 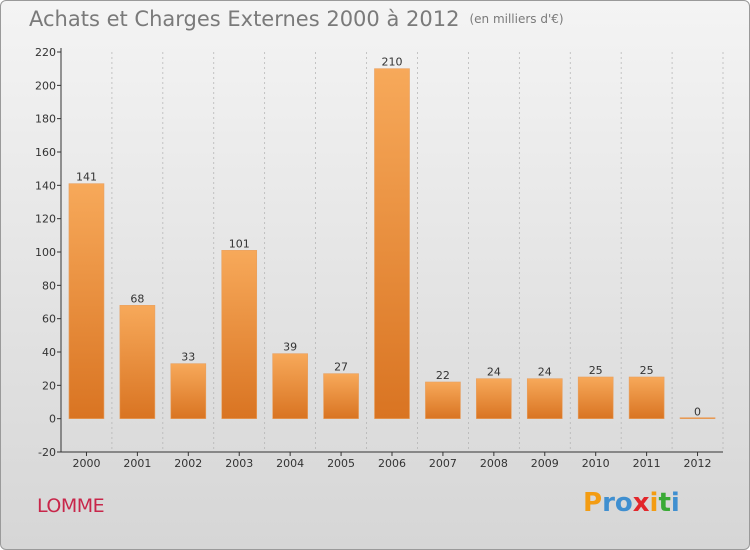 I want to click on x-tick-label: 2007, so click(x=443, y=463).